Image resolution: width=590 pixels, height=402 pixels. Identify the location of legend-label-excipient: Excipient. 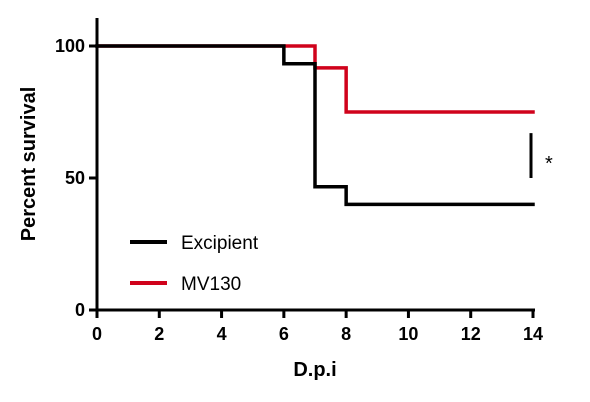
(220, 243).